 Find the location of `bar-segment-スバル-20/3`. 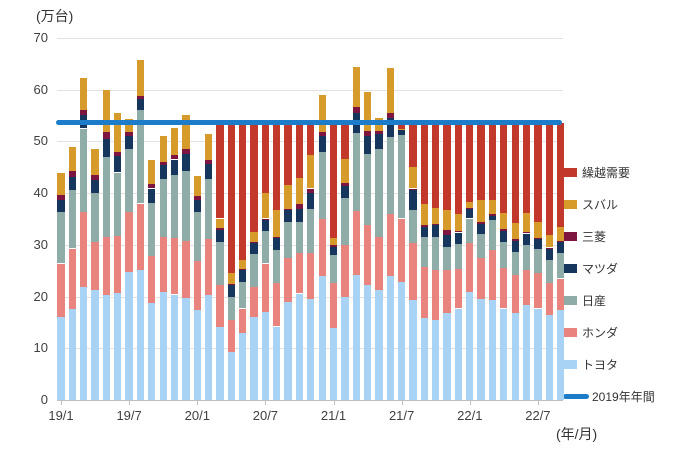

bar-segment-スバル-20/3 is located at coordinates (220, 223).